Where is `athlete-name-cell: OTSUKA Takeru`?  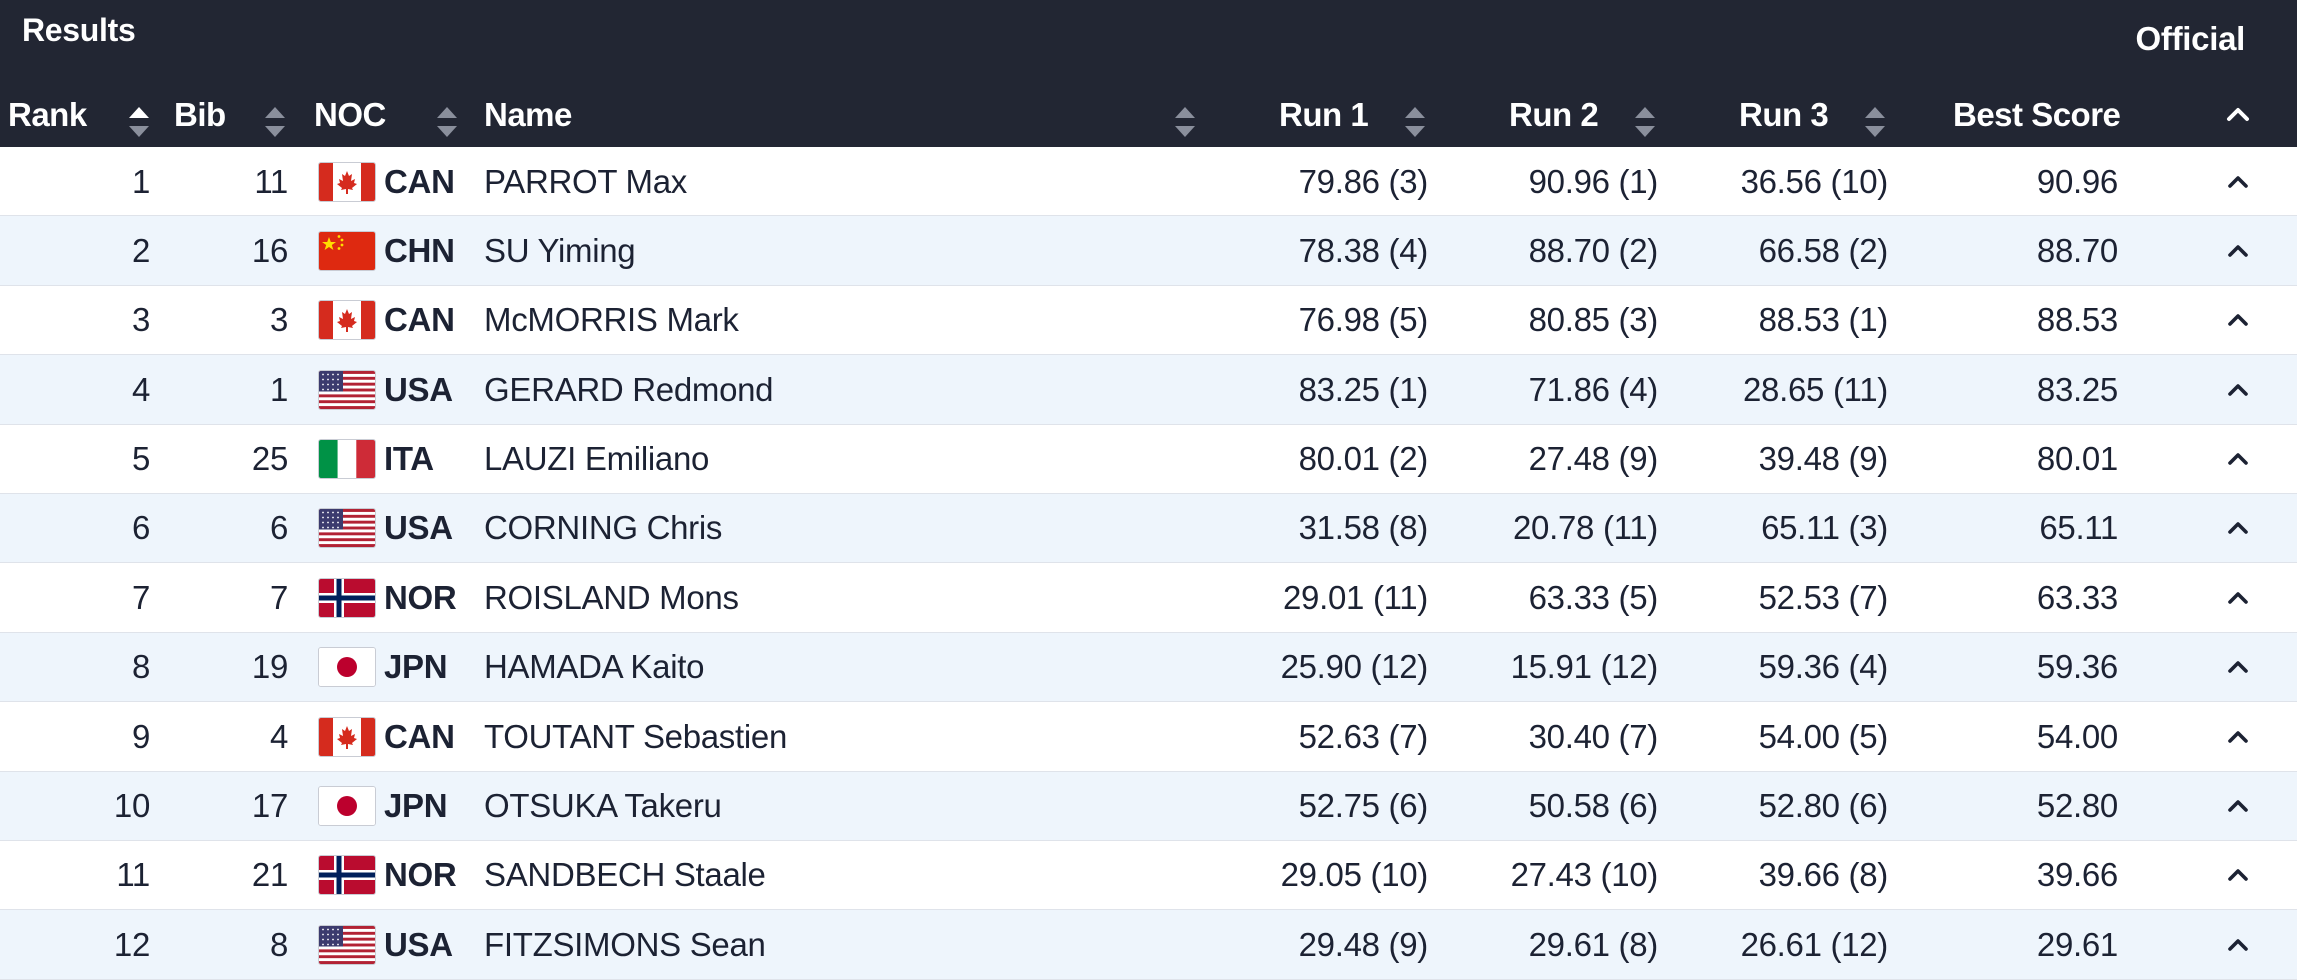
athlete-name-cell: OTSUKA Takeru is located at coordinates (603, 806).